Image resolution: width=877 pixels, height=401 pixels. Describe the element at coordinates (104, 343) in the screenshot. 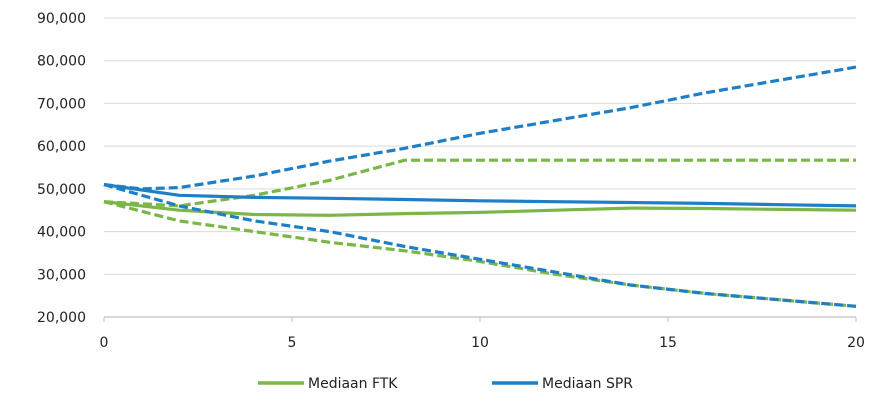

I see `x-tick-label: 0` at that location.